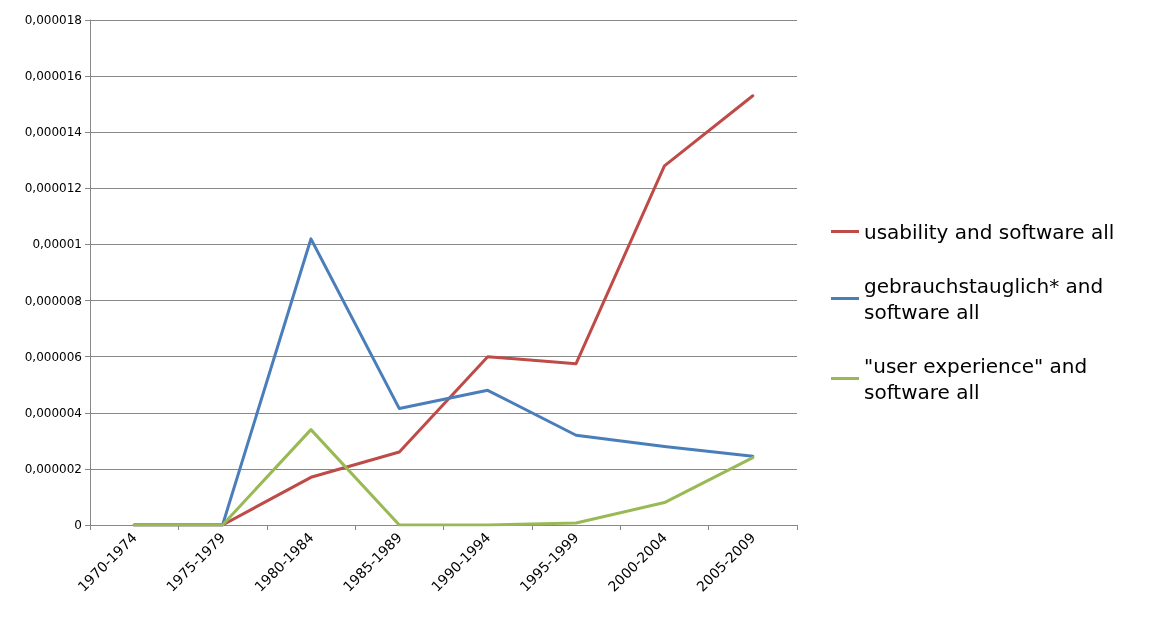  What do you see at coordinates (443, 477) in the screenshot?
I see `line-series` at bounding box center [443, 477].